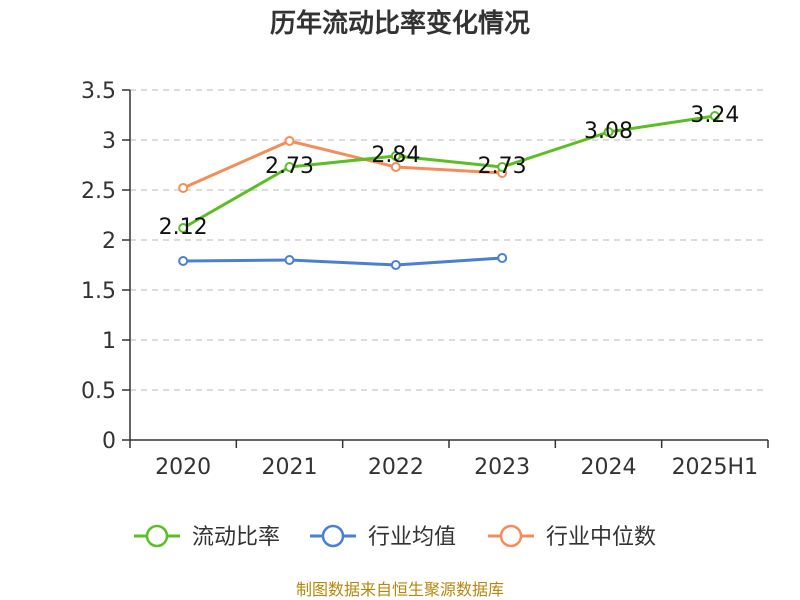 This screenshot has height=600, width=800. I want to click on x-tick-label: 2020, so click(183, 467).